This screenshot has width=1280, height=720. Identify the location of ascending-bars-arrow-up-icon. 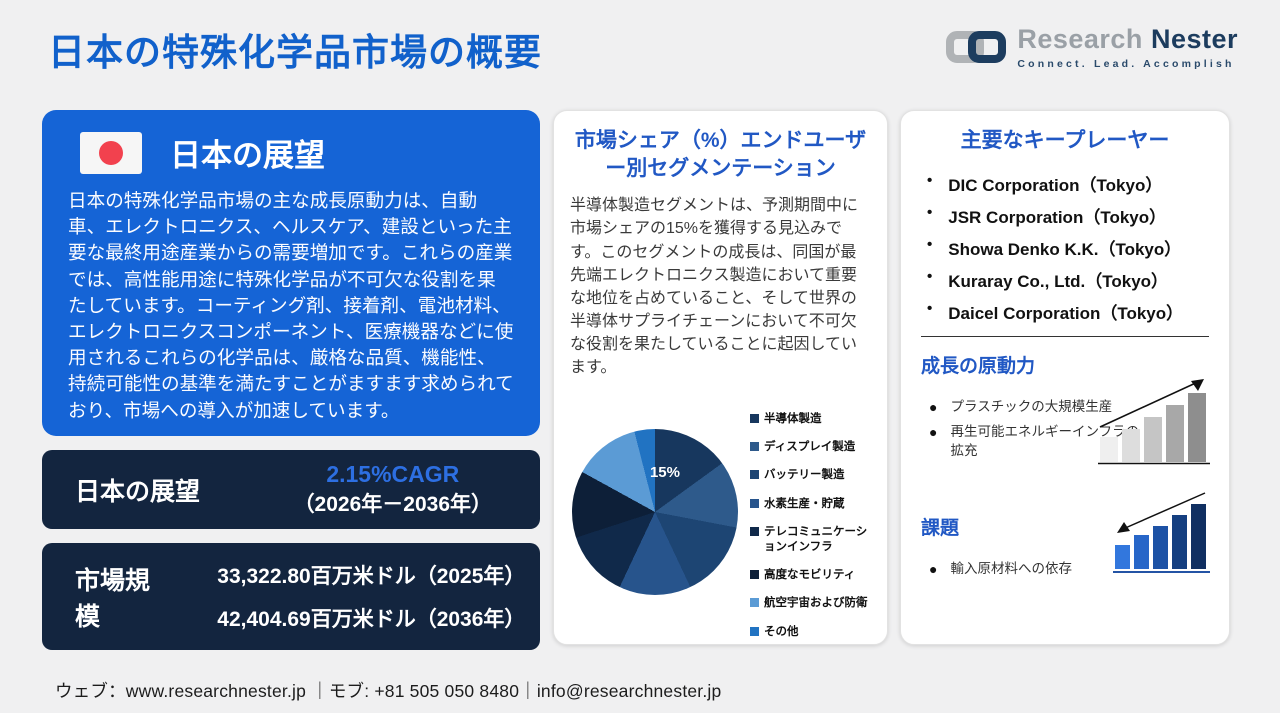
(1154, 422).